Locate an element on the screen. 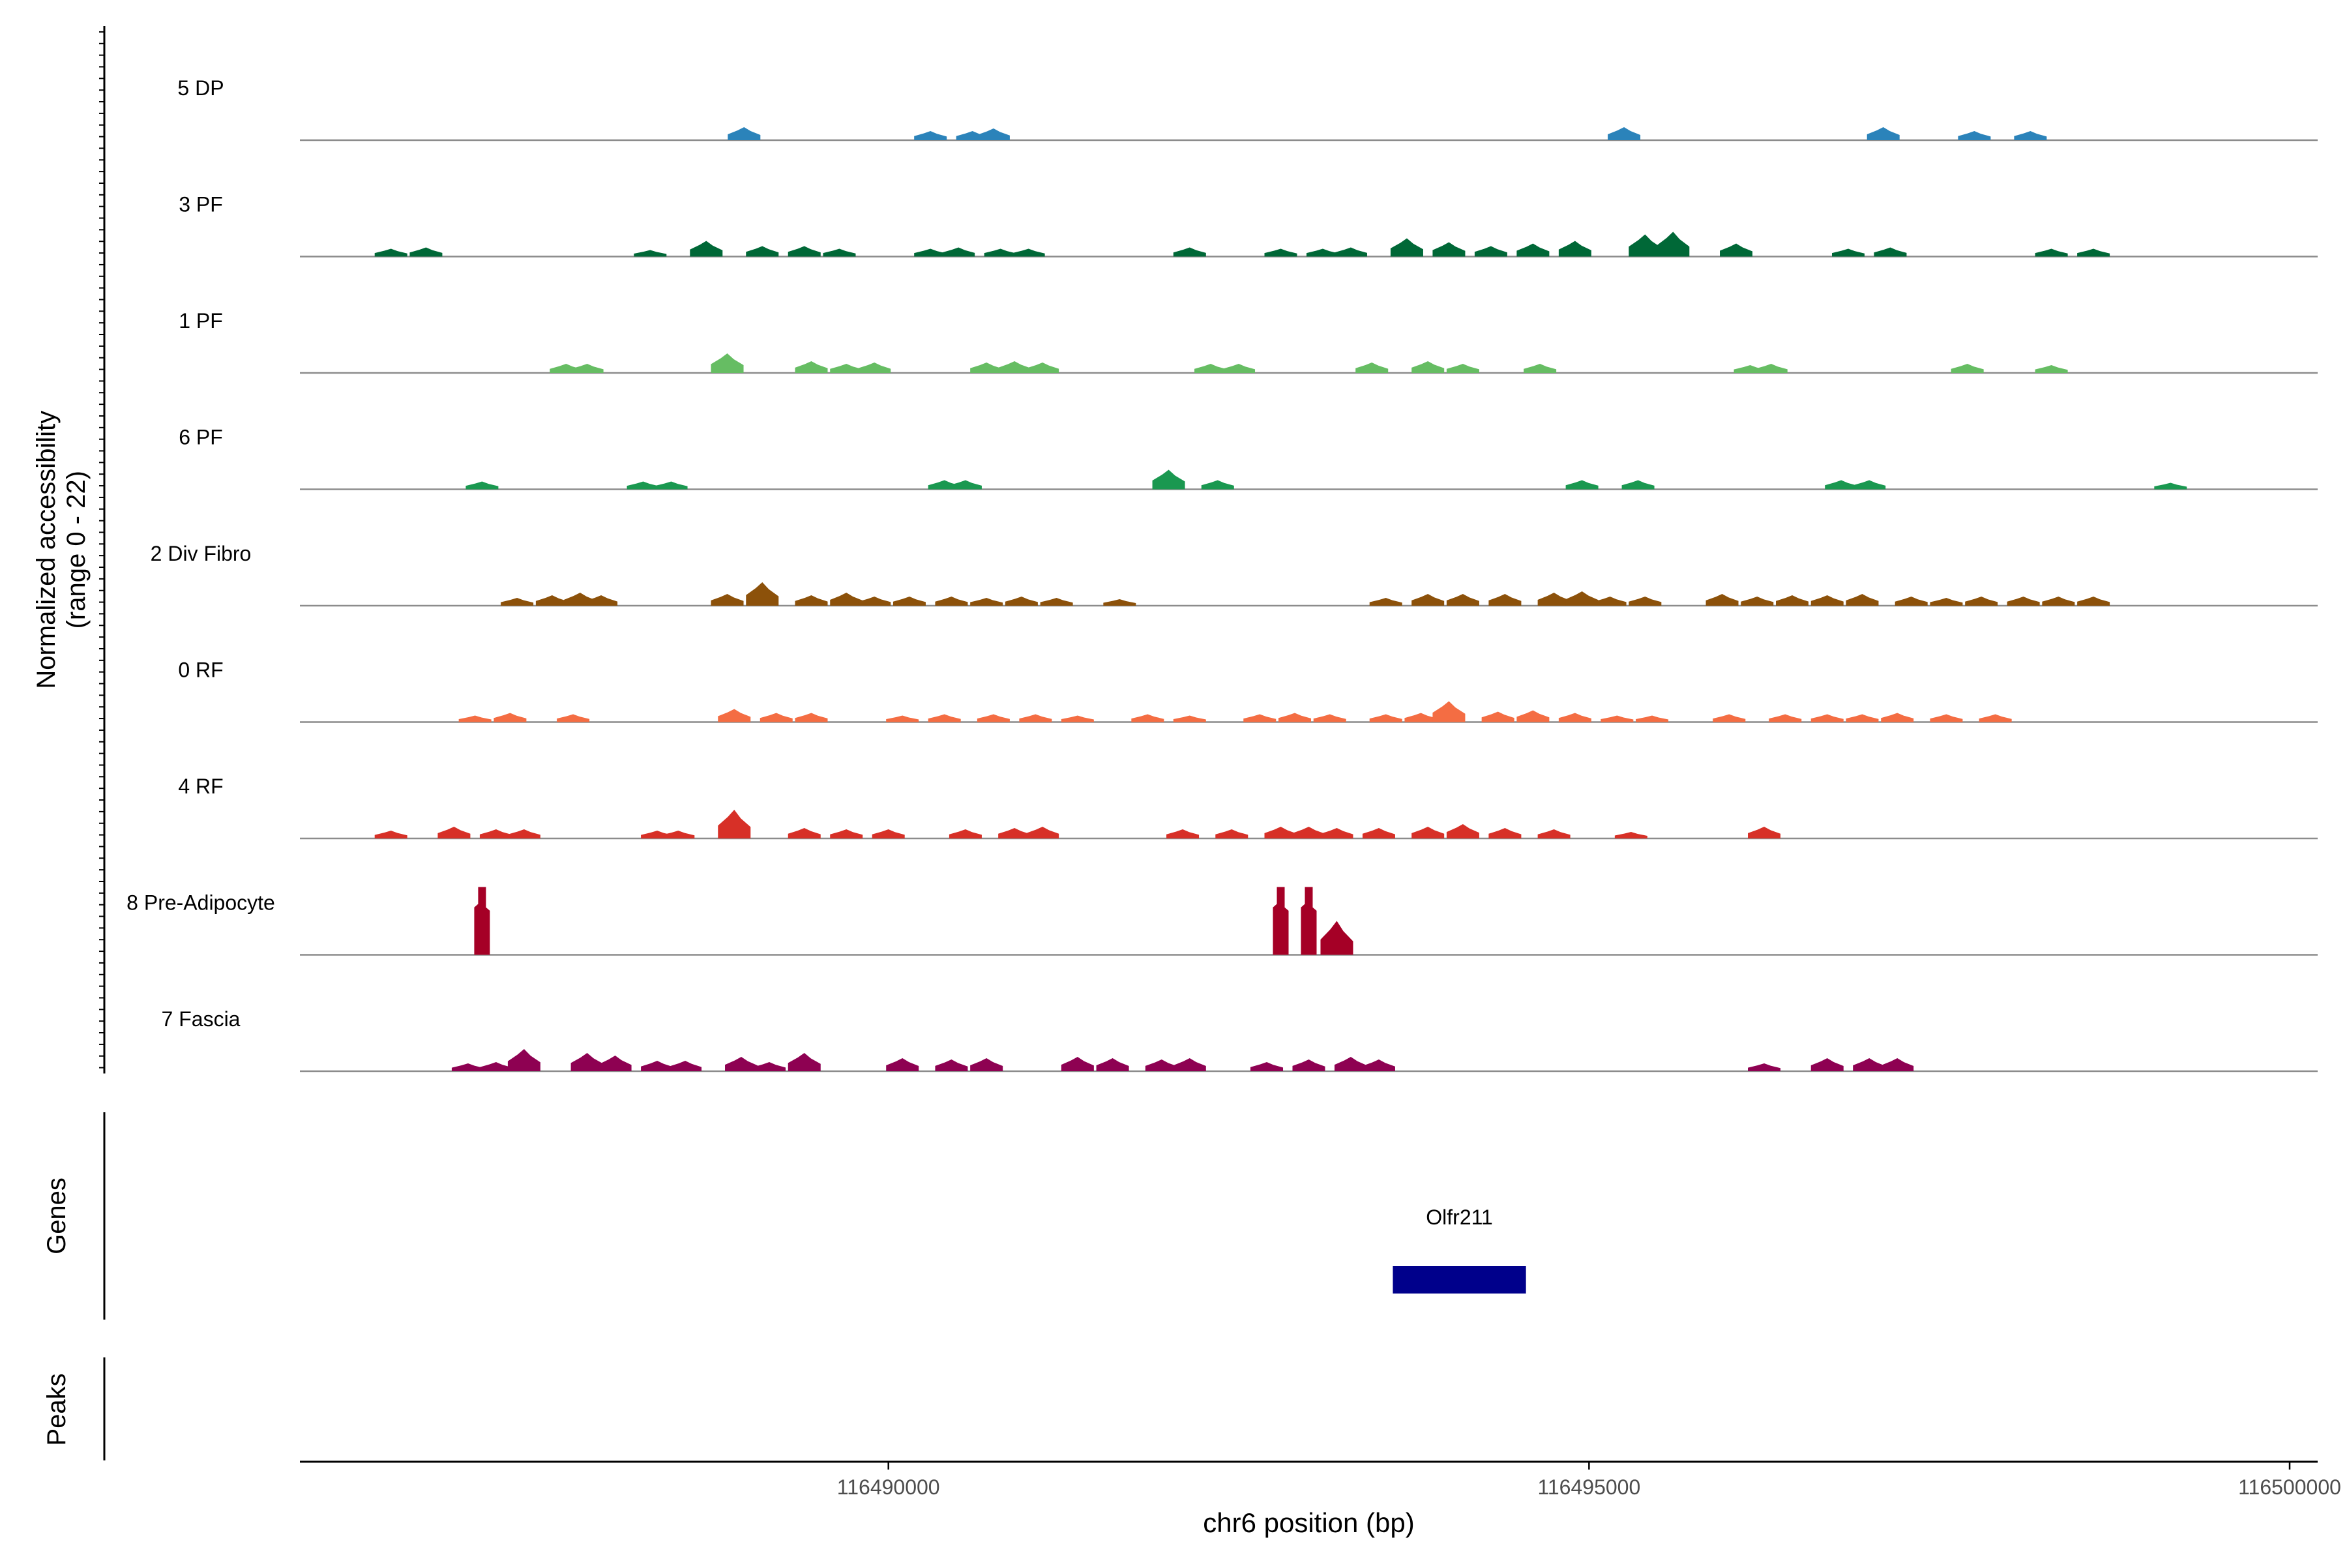 Image resolution: width=2347 pixels, height=1568 pixels. track-1-pf: 1 PF is located at coordinates (1248, 342).